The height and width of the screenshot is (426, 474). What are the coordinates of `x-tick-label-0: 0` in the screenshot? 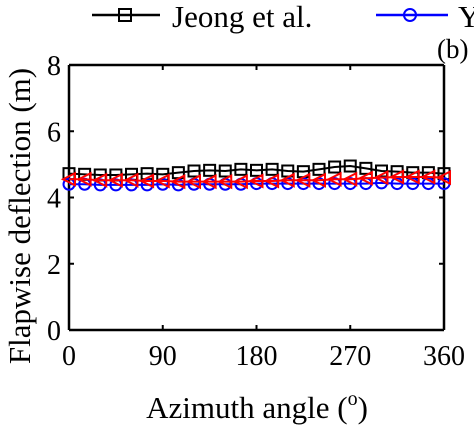 It's located at (69, 356).